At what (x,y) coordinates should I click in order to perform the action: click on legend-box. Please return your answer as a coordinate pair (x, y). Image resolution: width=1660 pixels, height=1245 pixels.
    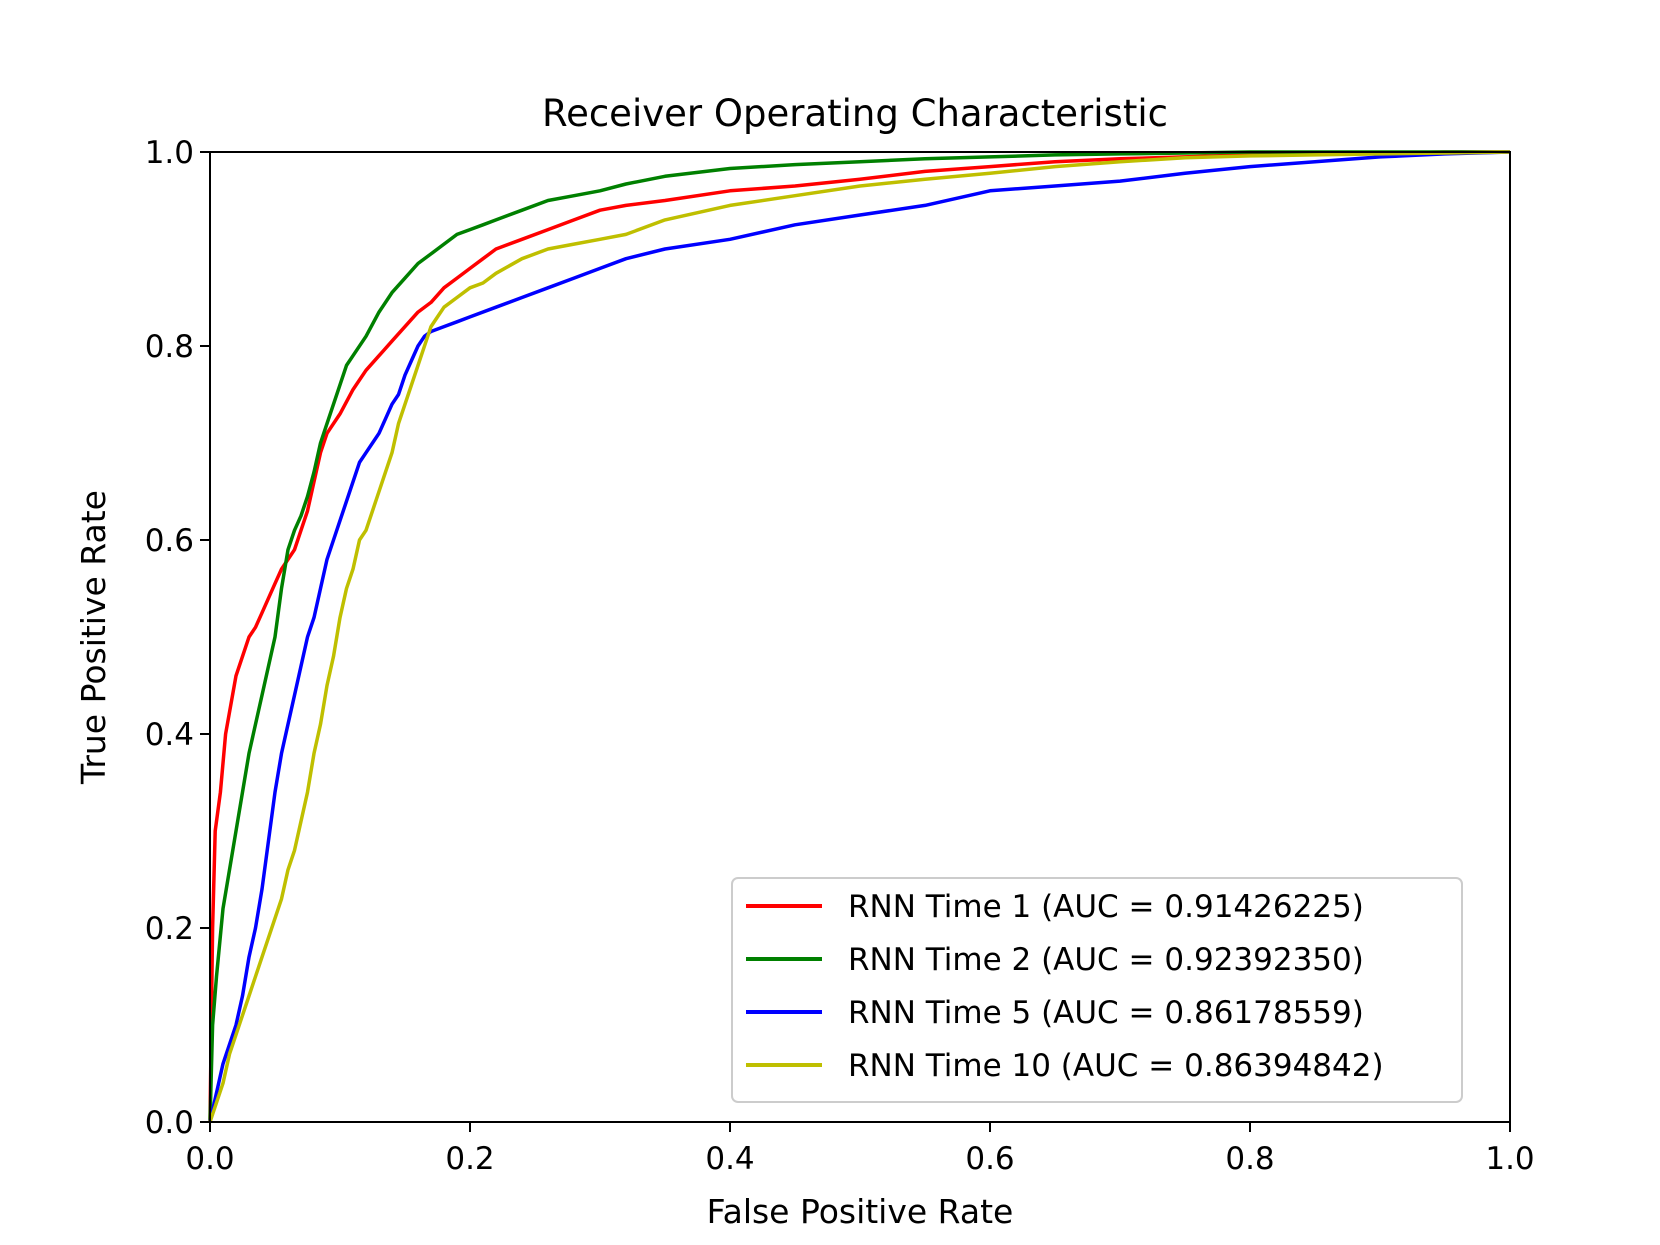
    Looking at the image, I should click on (1097, 990).